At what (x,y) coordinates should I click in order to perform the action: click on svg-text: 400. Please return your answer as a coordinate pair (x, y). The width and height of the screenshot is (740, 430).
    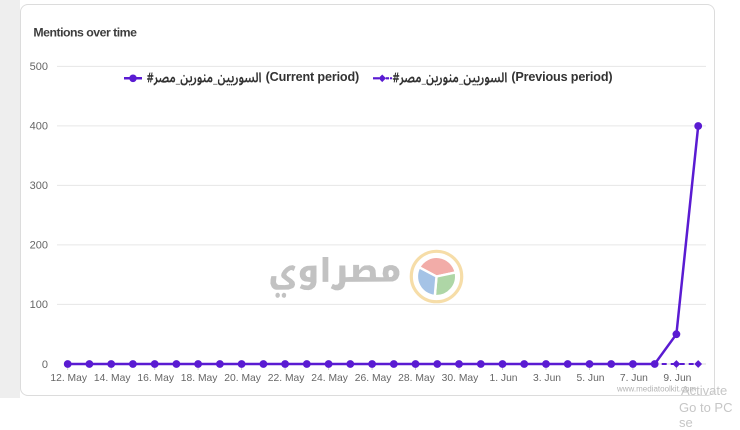
    Looking at the image, I should click on (39, 127).